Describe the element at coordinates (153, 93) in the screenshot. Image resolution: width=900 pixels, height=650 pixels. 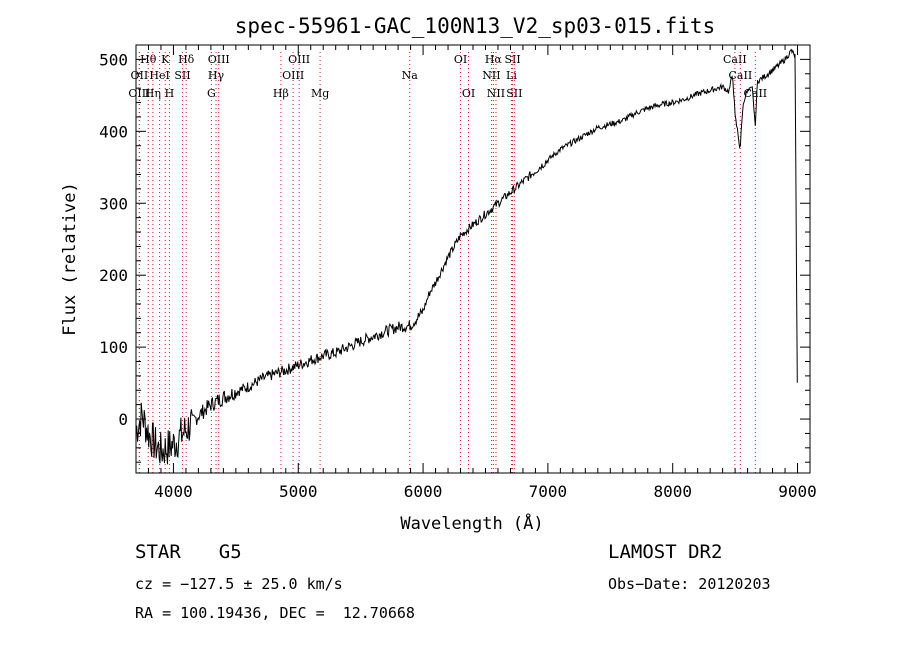
I see `line-label: Hη` at that location.